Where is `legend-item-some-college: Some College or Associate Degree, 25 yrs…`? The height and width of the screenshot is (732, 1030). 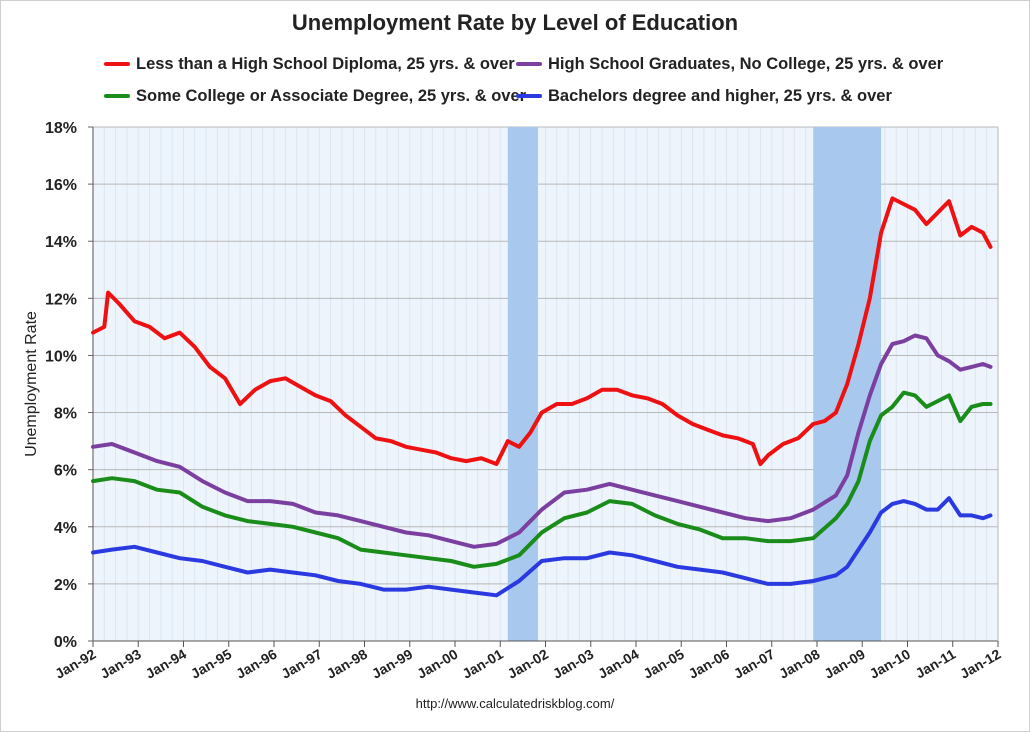 legend-item-some-college: Some College or Associate Degree, 25 yrs… is located at coordinates (315, 96).